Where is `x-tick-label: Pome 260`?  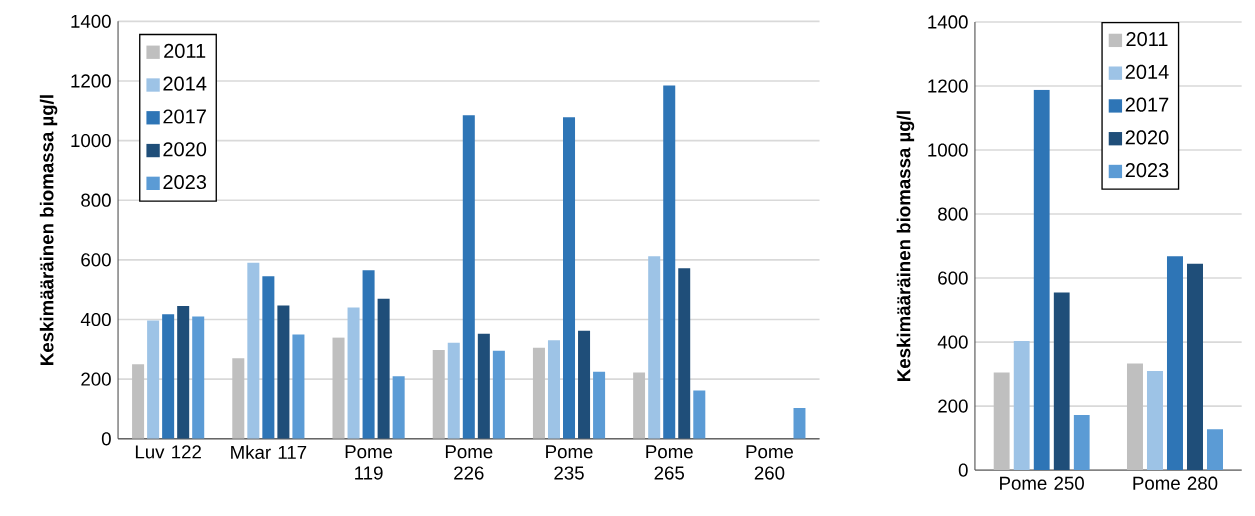
x-tick-label: Pome 260 is located at coordinates (769, 462).